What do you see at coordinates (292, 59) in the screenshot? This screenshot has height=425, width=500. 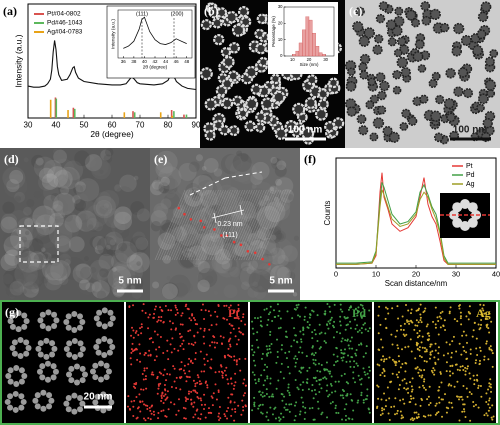 I see `x-tick-label: 10` at bounding box center [292, 59].